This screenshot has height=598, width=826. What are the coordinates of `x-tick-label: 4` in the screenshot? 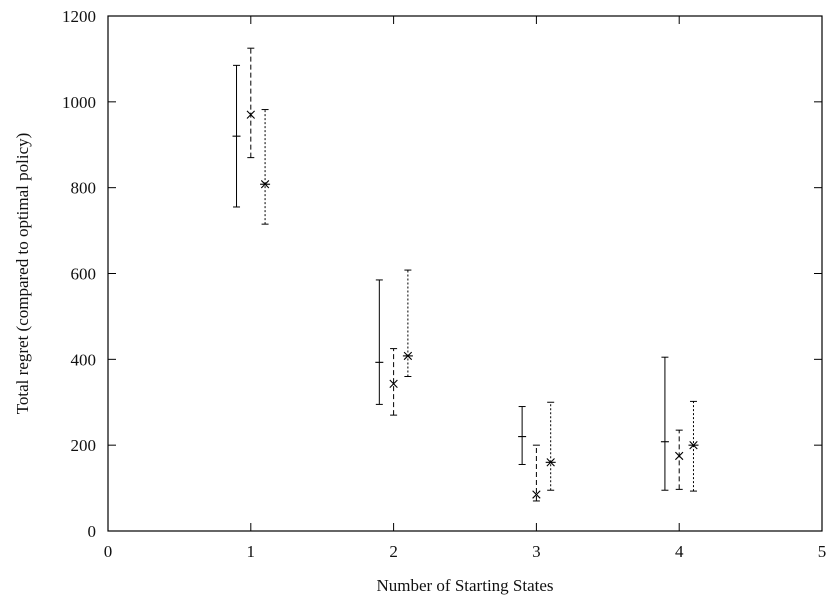 It's located at (679, 551).